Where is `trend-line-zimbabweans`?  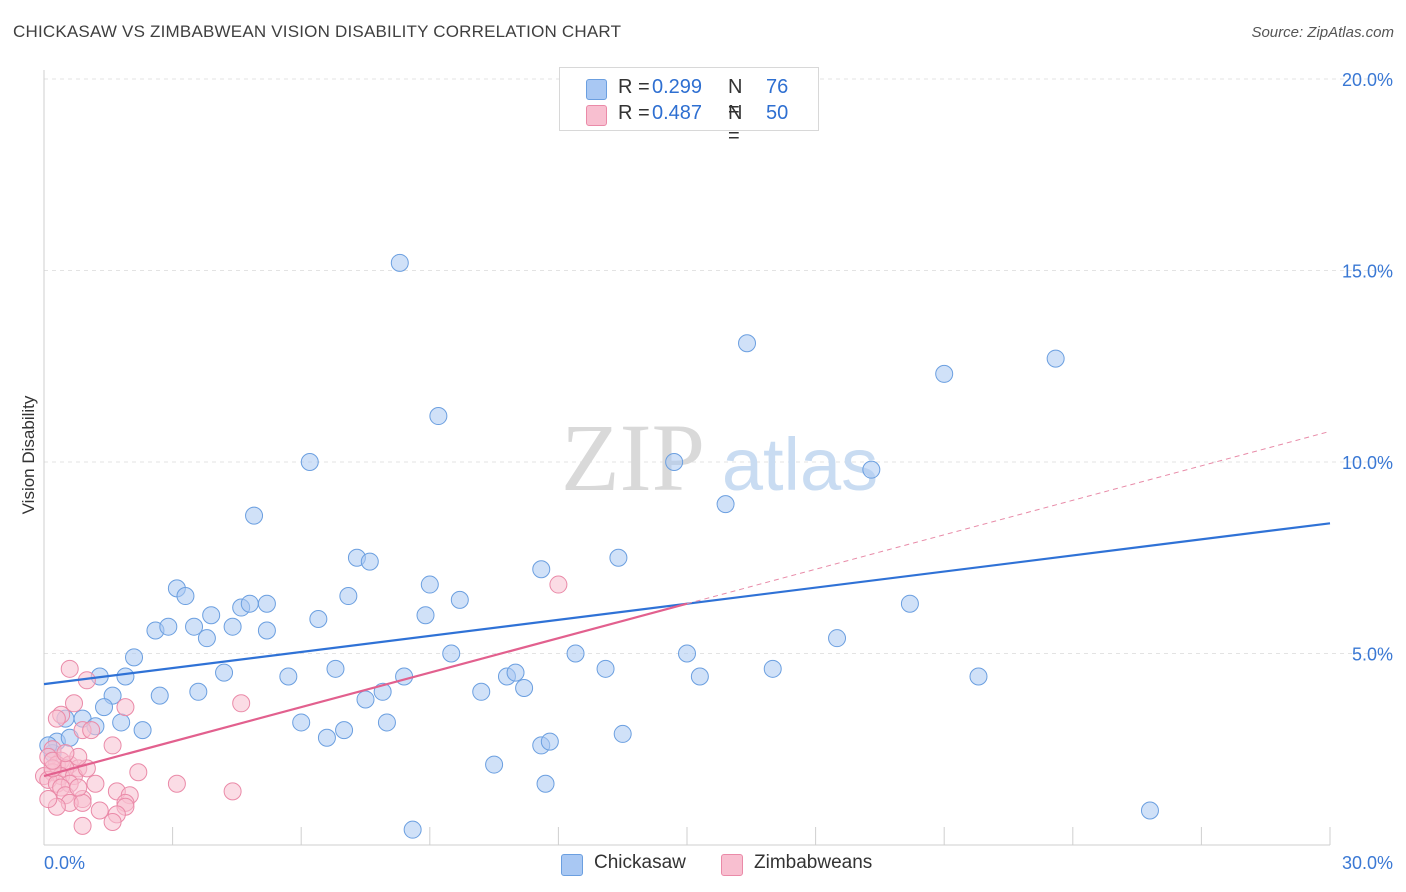
trend-line-zimbabweans is located at coordinates (365, 690).